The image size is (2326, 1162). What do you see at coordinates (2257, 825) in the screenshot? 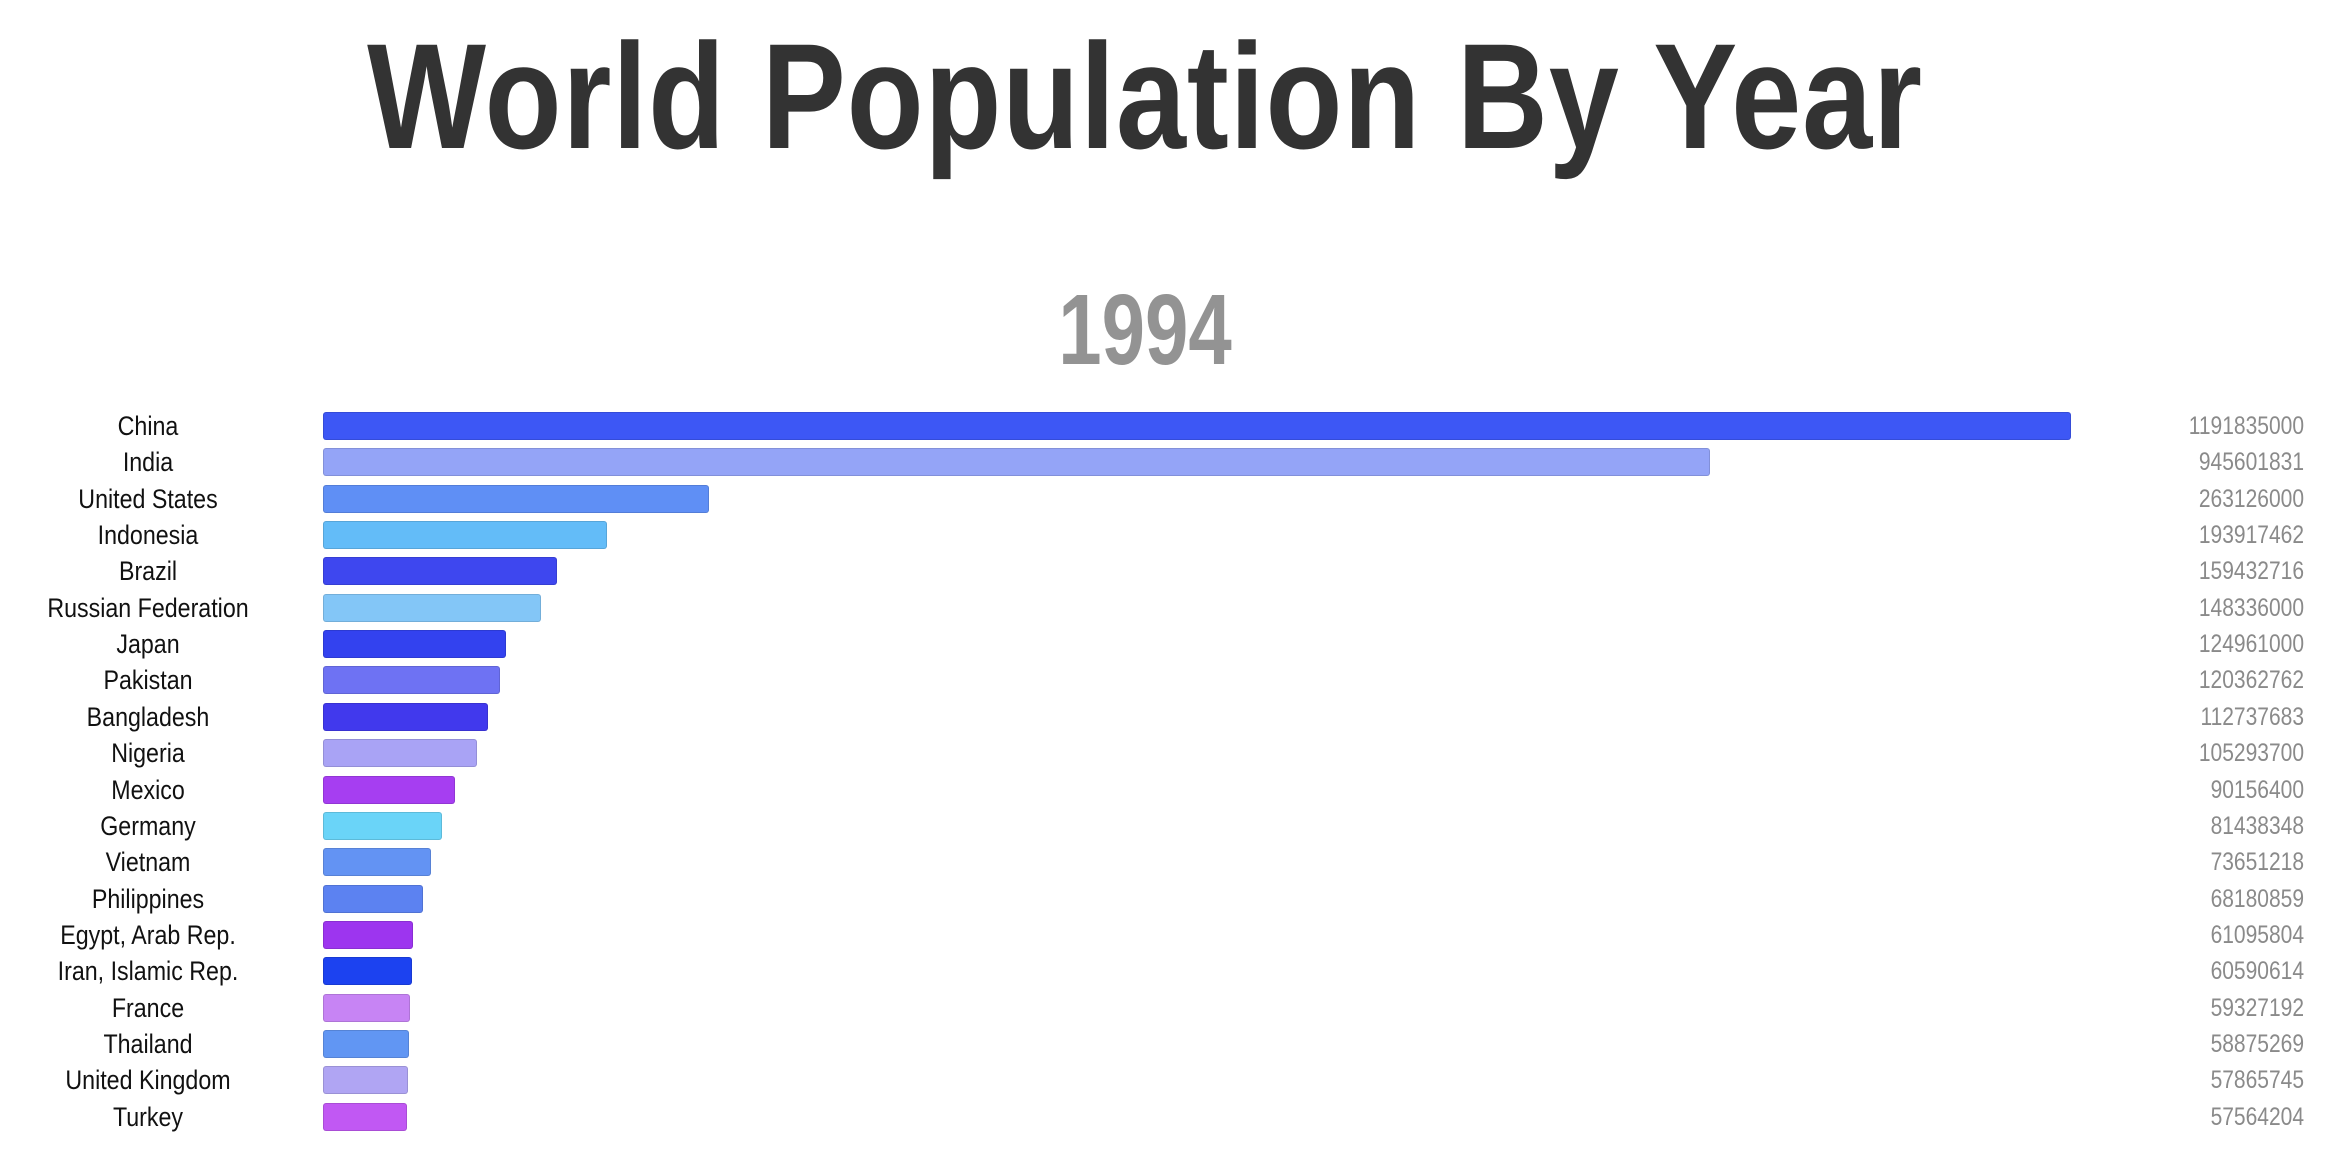
I see `value-label: 81438348` at bounding box center [2257, 825].